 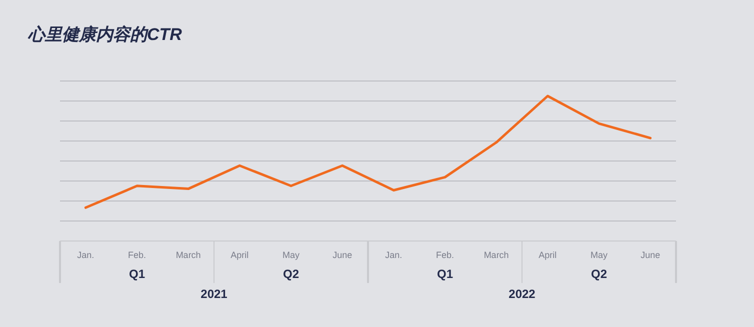 I want to click on chart-title: 心里健康内容的CTR, so click(x=105, y=34).